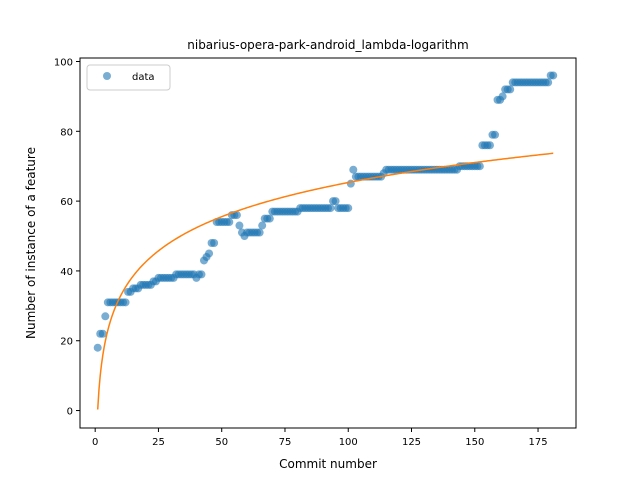 This screenshot has height=480, width=640. Describe the element at coordinates (474, 442) in the screenshot. I see `x-tick-label: 150` at that location.